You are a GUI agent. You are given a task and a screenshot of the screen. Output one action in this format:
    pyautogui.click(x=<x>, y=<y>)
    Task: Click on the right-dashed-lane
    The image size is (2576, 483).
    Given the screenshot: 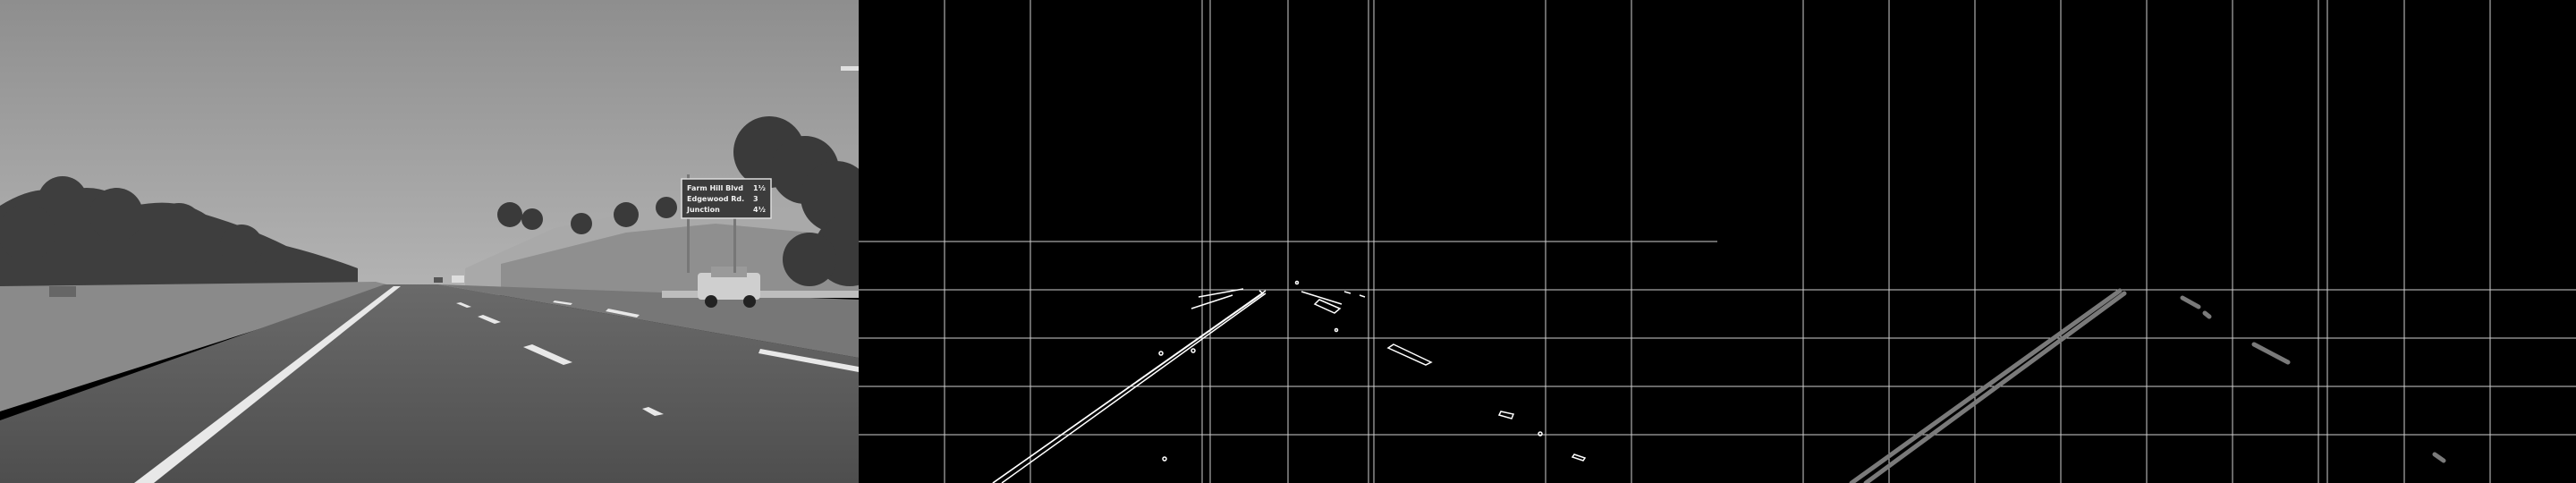 What is the action you would take?
    pyautogui.click(x=657, y=358)
    